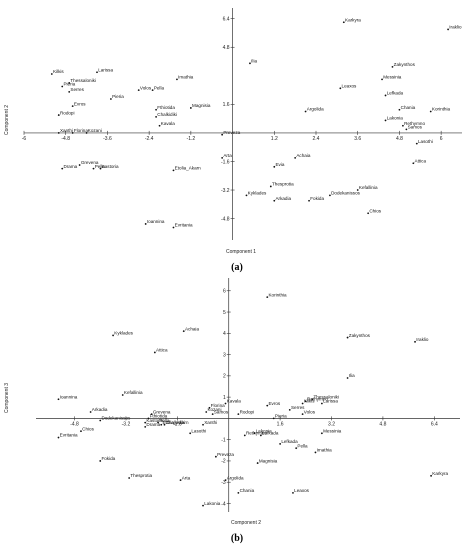  I want to click on point-label-kozani: Kozani, so click(95, 130).